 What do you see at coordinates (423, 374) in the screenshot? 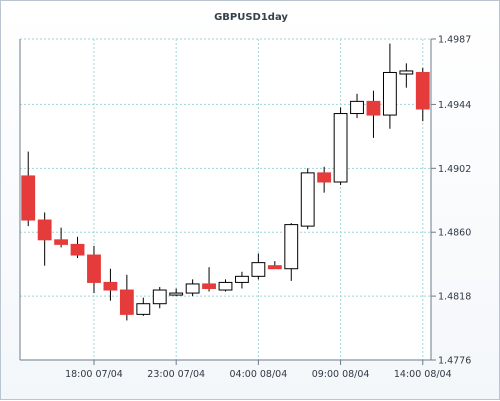
I see `x-tick-label: 14:00 08/04` at bounding box center [423, 374].